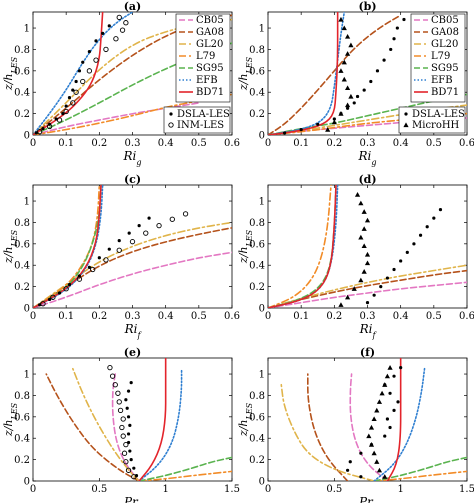 The width and height of the screenshot is (474, 503). Describe the element at coordinates (334, 489) in the screenshot. I see `x-tick-label: 0.5` at that location.